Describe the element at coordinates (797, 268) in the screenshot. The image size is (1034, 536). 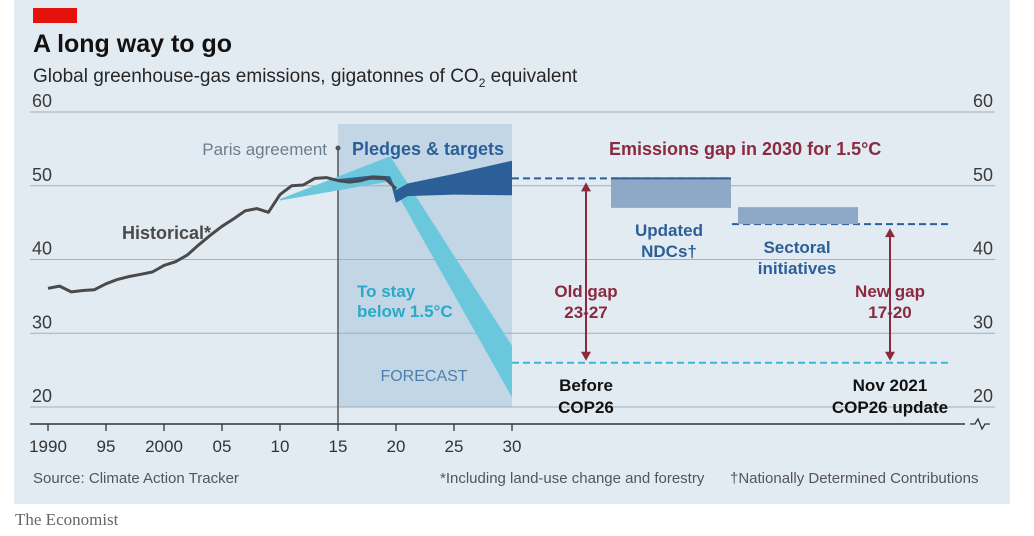
I see `sectoral-label-2: initiatives` at that location.